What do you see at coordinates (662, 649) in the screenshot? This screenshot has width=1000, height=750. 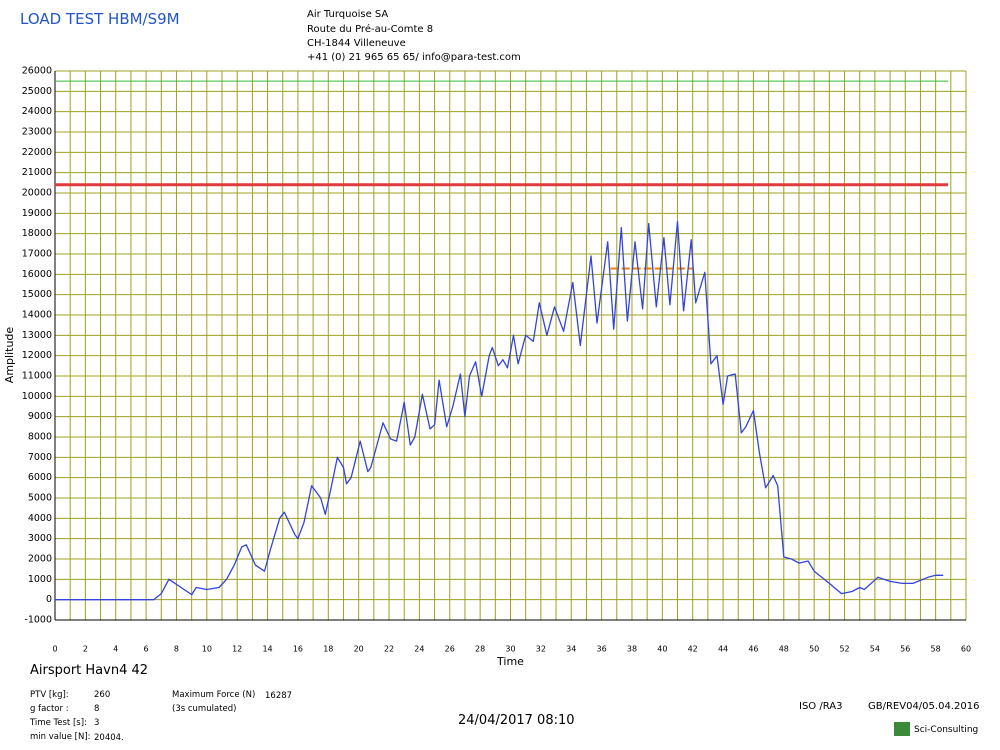 I see `x-tick-label: 40` at bounding box center [662, 649].